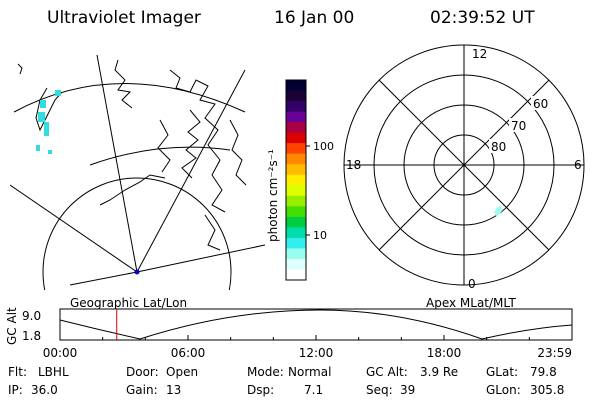 The width and height of the screenshot is (600, 400). Describe the element at coordinates (444, 353) in the screenshot. I see `altitude-xtick: 18:00` at that location.